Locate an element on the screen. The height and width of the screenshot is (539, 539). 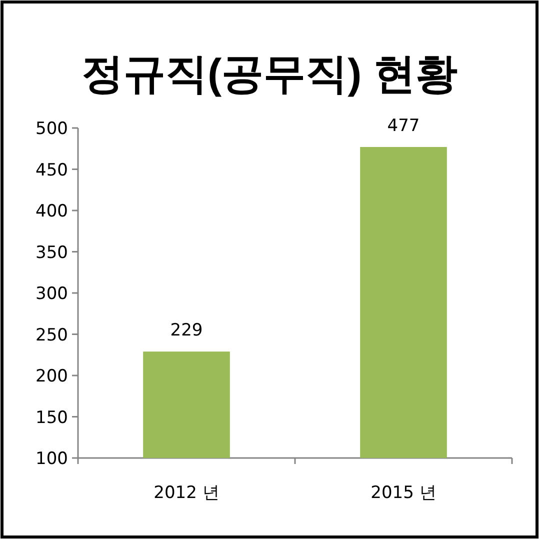
y-tick-label: 100 is located at coordinates (52, 459).